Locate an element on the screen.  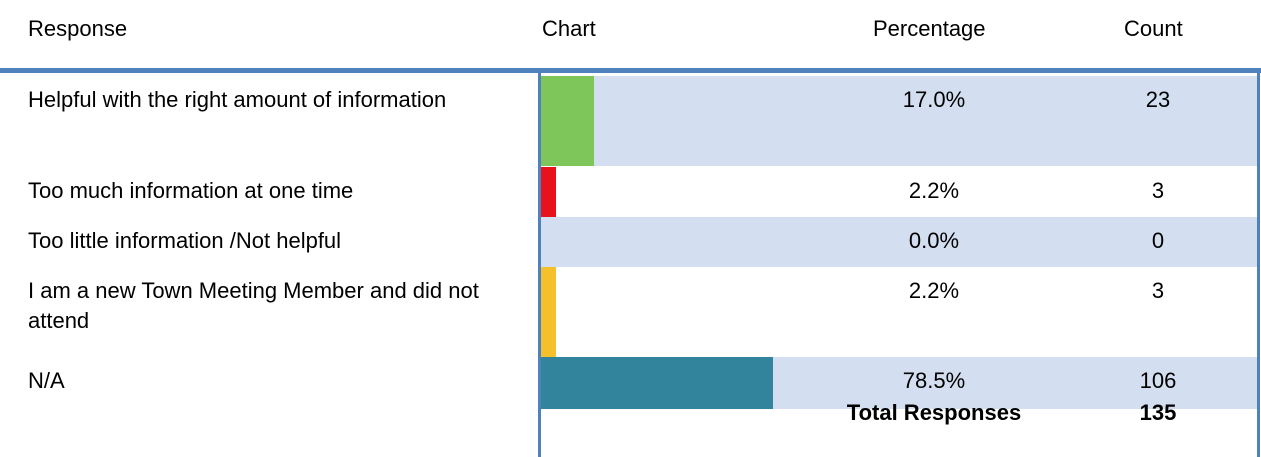
total-responses-value: 135 is located at coordinates (1158, 412).